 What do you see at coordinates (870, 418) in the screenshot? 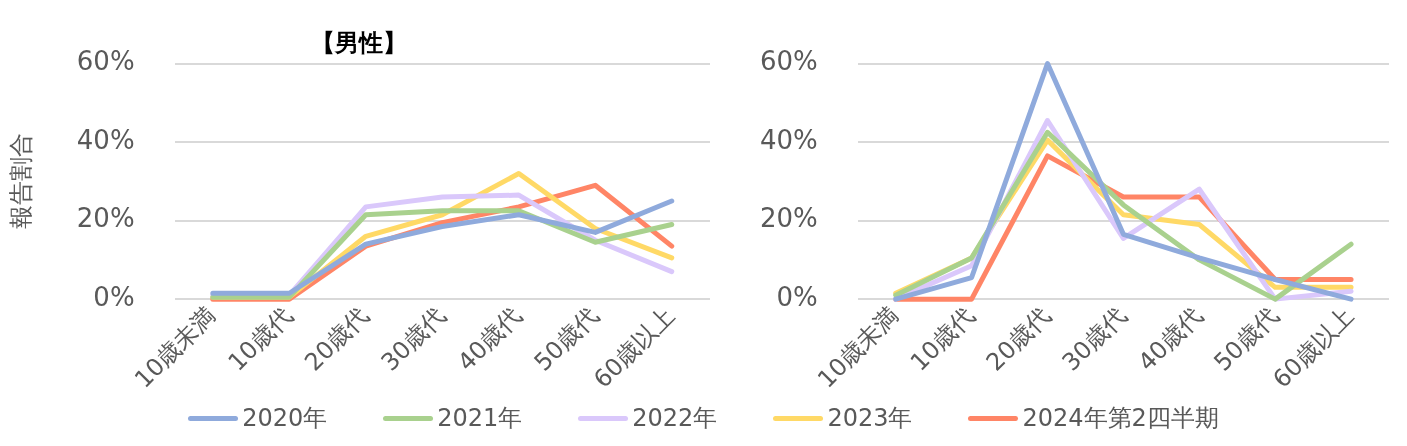
I see `legend-label: 2023年` at bounding box center [870, 418].